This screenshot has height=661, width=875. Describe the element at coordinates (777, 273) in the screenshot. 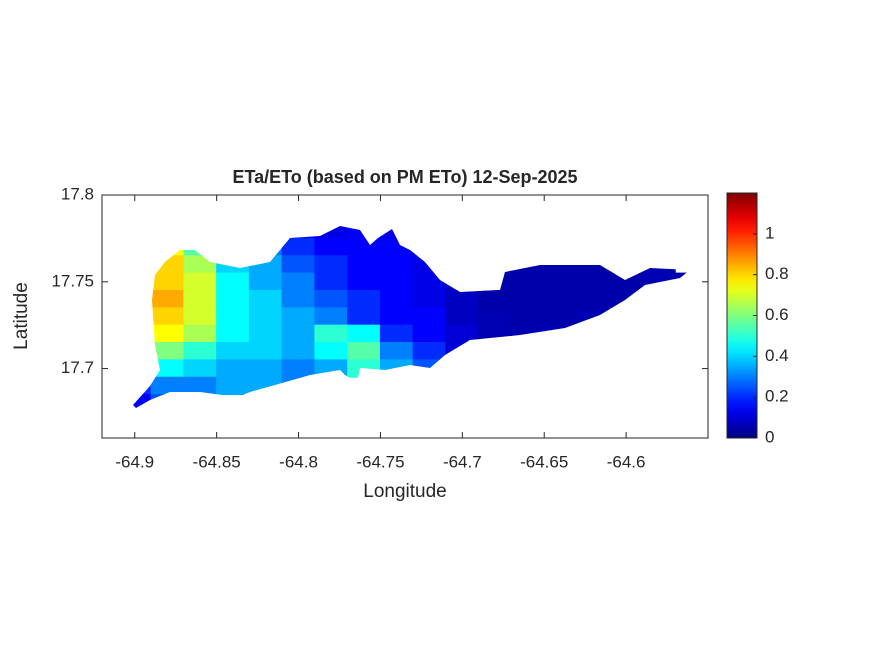

I see `colorbar-tick-label: 0.8` at that location.